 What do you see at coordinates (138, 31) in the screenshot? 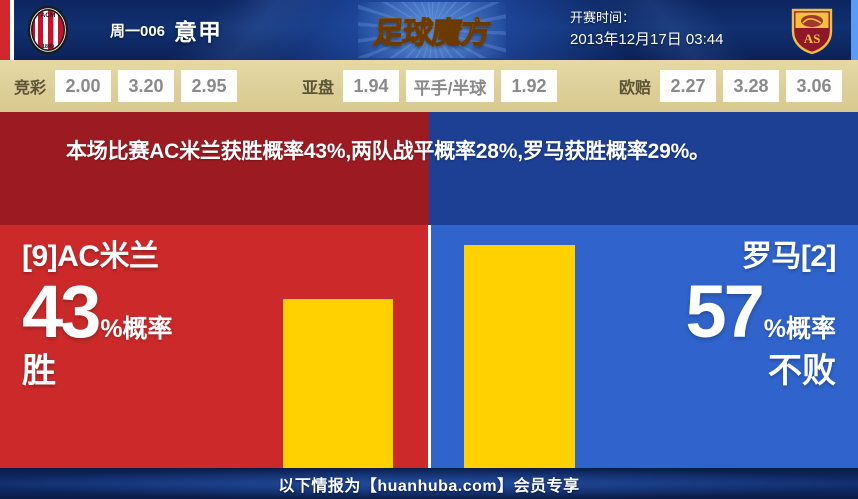
I see `match-number: 周一006` at bounding box center [138, 31].